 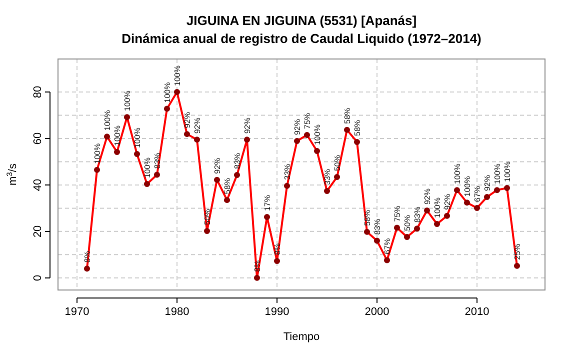 What do you see at coordinates (77, 312) in the screenshot?
I see `x-tick-label: 1970` at bounding box center [77, 312].